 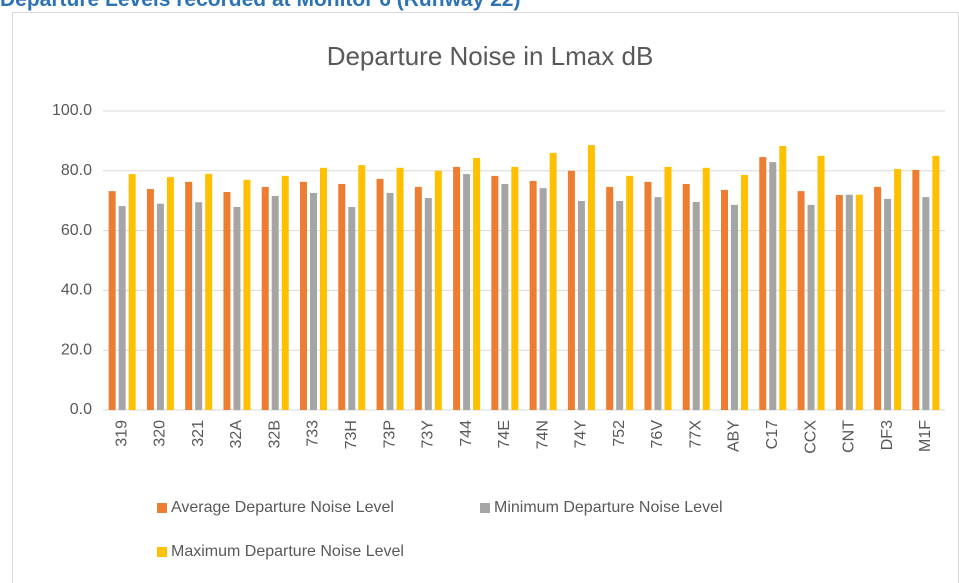 What do you see at coordinates (466, 433) in the screenshot?
I see `x-tick-label: 744` at bounding box center [466, 433].